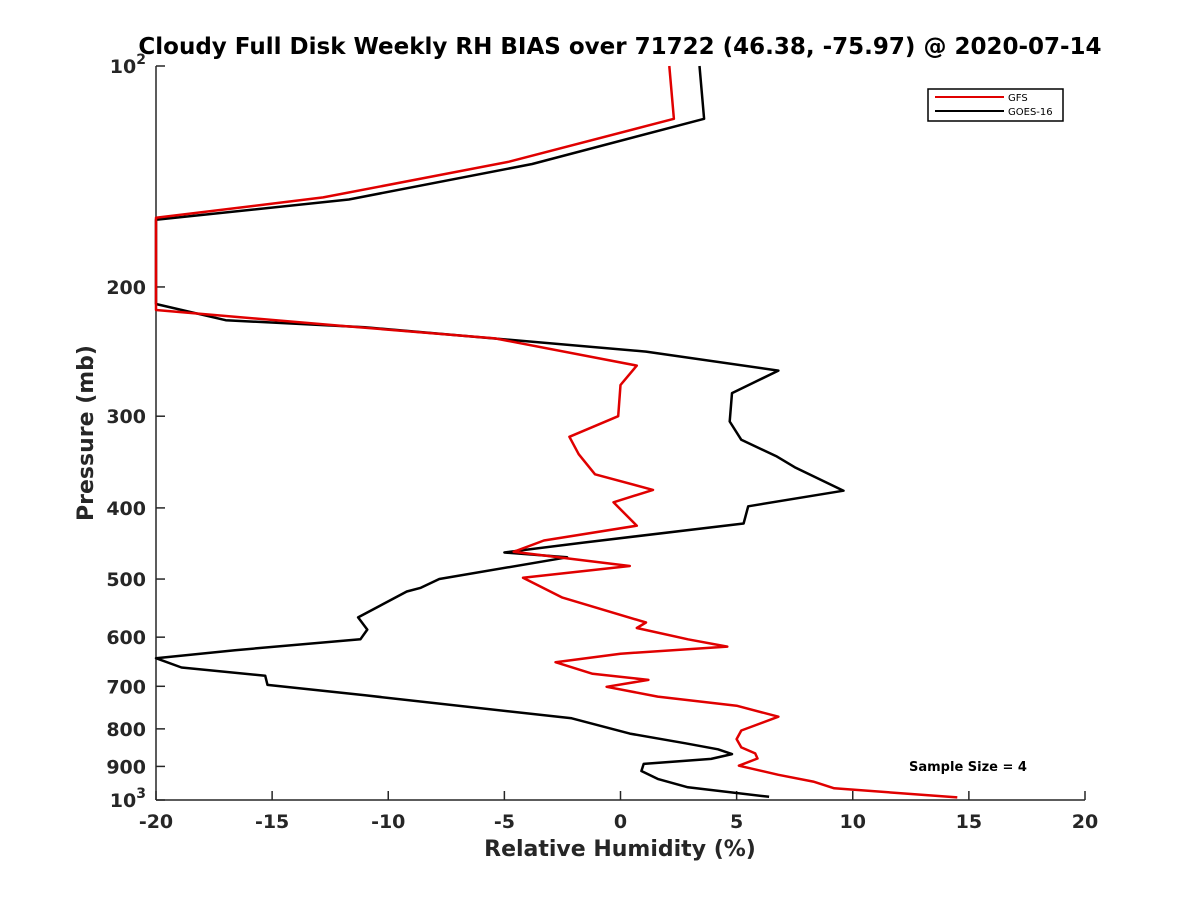 This screenshot has width=1200, height=900. Describe the element at coordinates (126, 730) in the screenshot. I see `y-tick-label: 800` at that location.